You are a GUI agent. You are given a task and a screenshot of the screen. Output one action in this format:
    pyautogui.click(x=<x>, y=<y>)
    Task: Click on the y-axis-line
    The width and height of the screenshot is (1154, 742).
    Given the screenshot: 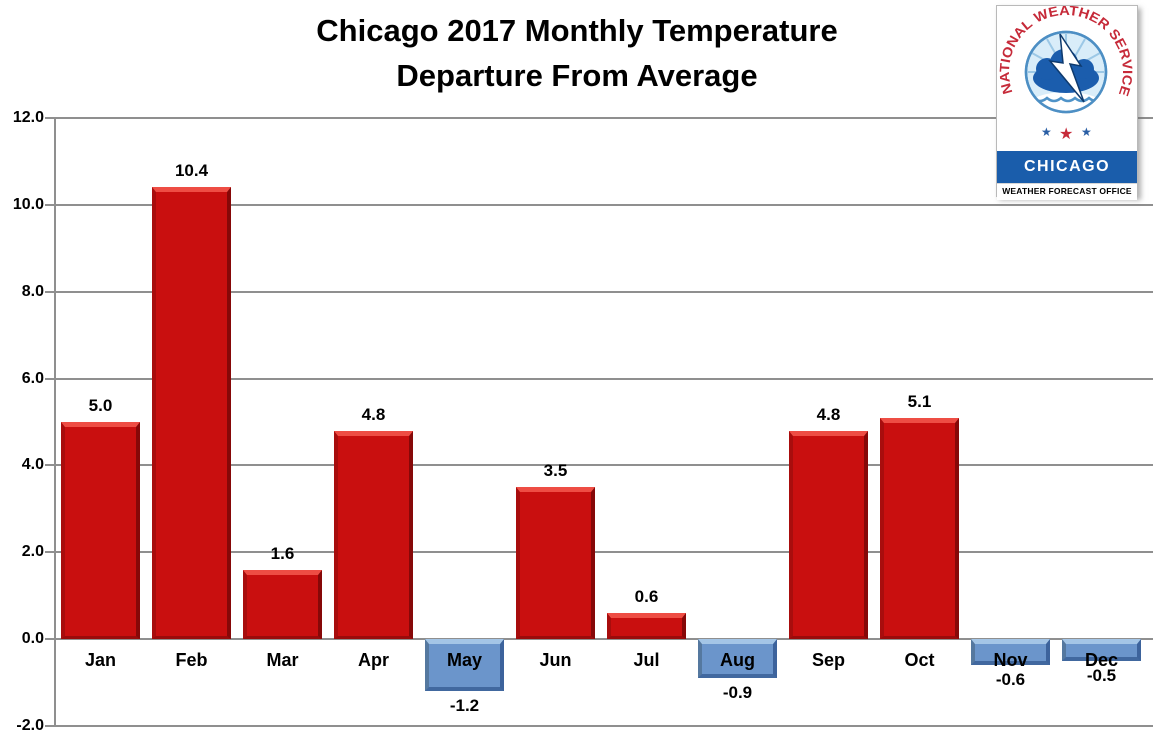 What is the action you would take?
    pyautogui.click(x=55, y=422)
    